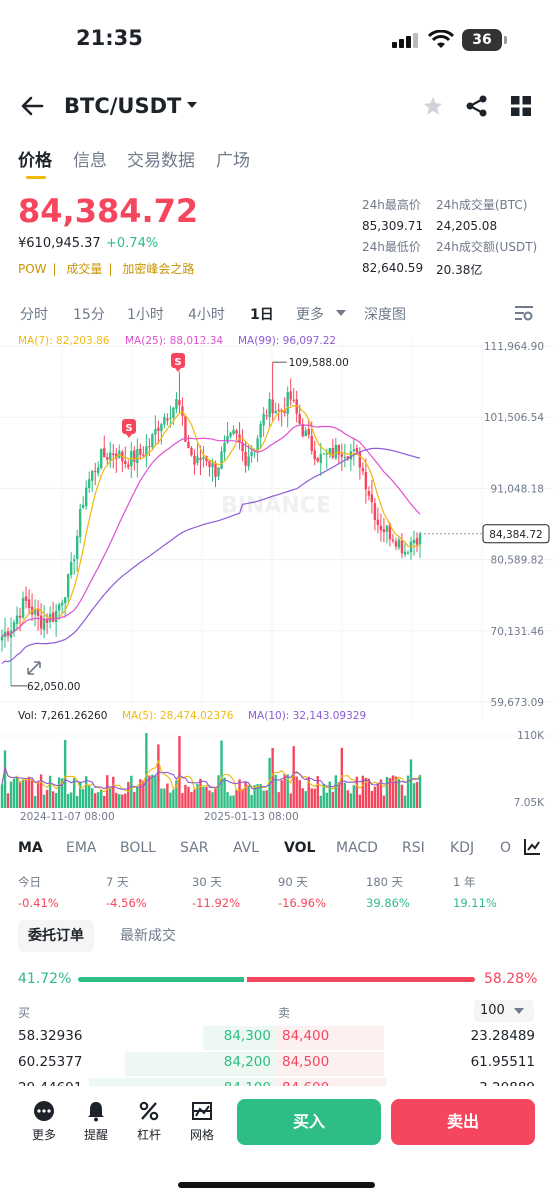 Image resolution: width=553 pixels, height=1200 pixels. Describe the element at coordinates (32, 106) in the screenshot. I see `back-arrow-icon` at that location.